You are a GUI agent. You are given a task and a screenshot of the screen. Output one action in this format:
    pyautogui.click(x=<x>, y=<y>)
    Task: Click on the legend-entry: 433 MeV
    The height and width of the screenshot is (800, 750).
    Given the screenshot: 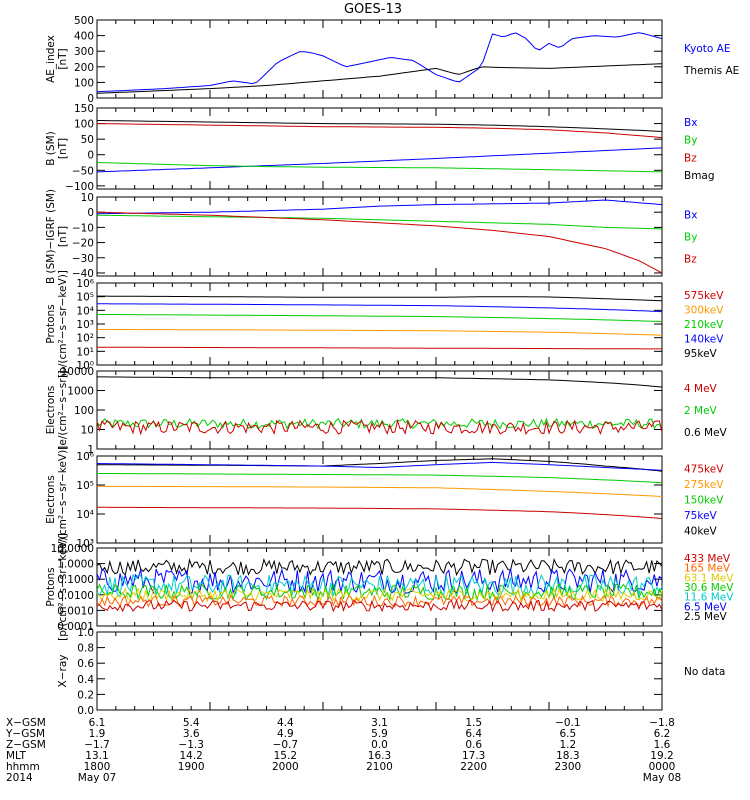 What is the action you would take?
    pyautogui.click(x=707, y=559)
    